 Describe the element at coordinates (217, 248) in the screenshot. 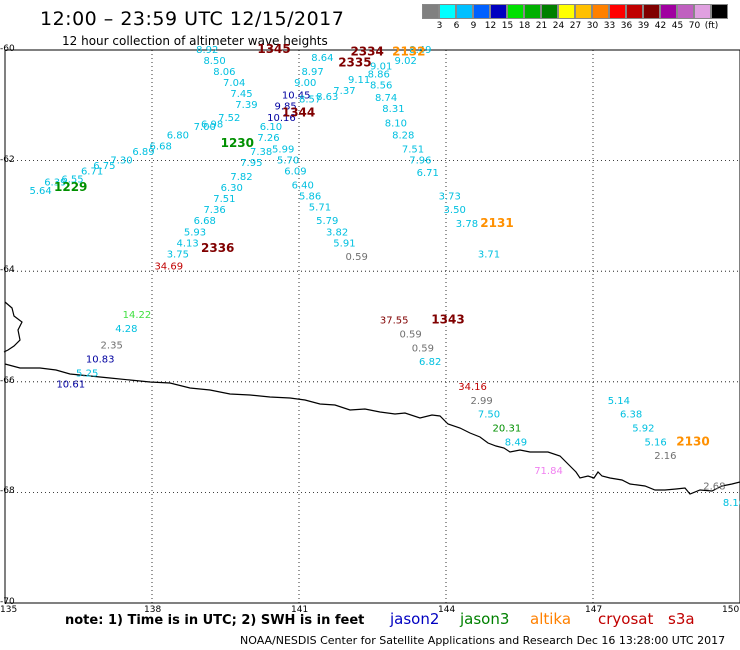

I see `pass-time-label: 2336` at that location.